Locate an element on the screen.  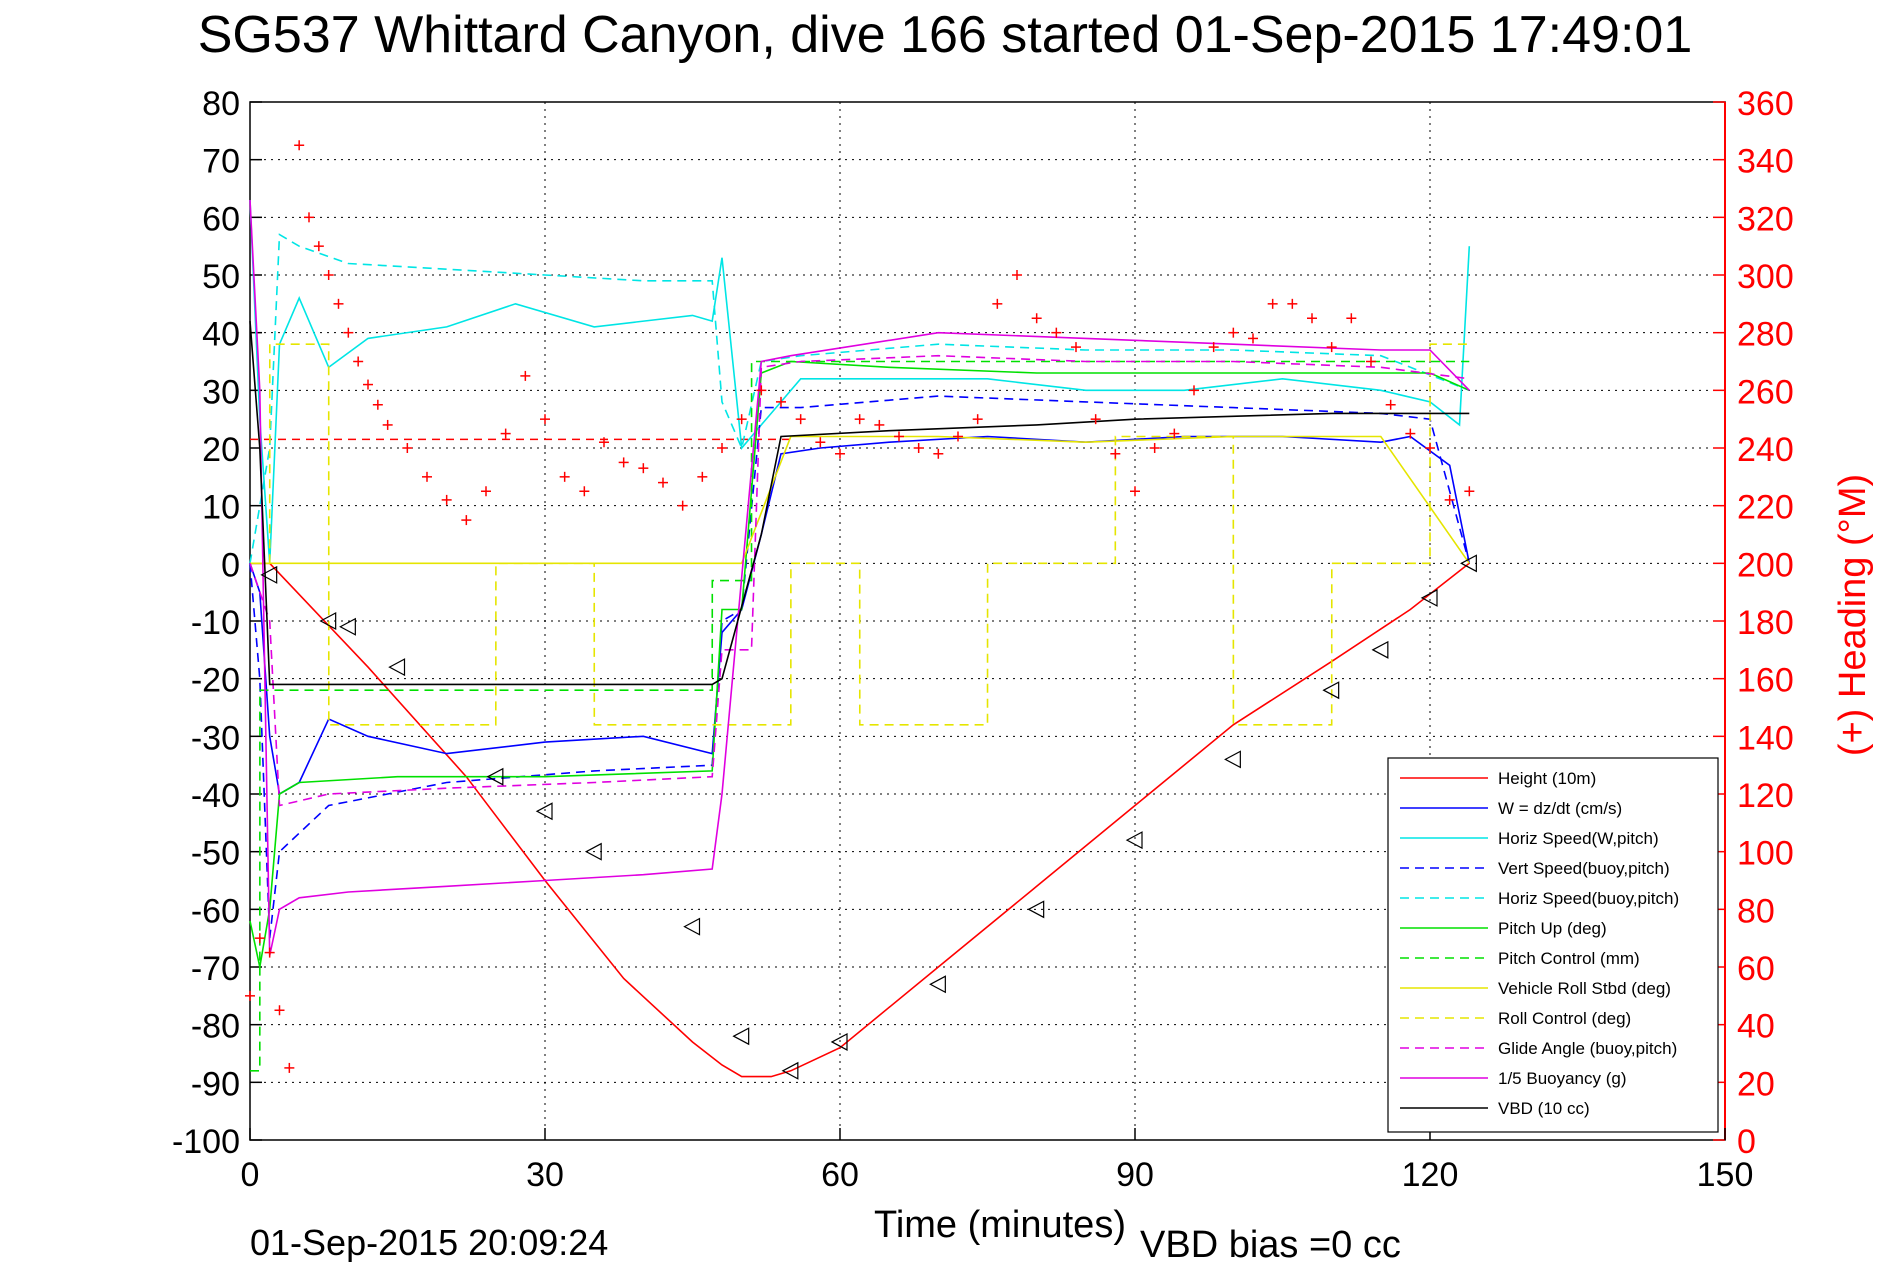
legend-label: VBD (10 cc) is located at coordinates (1544, 1108).